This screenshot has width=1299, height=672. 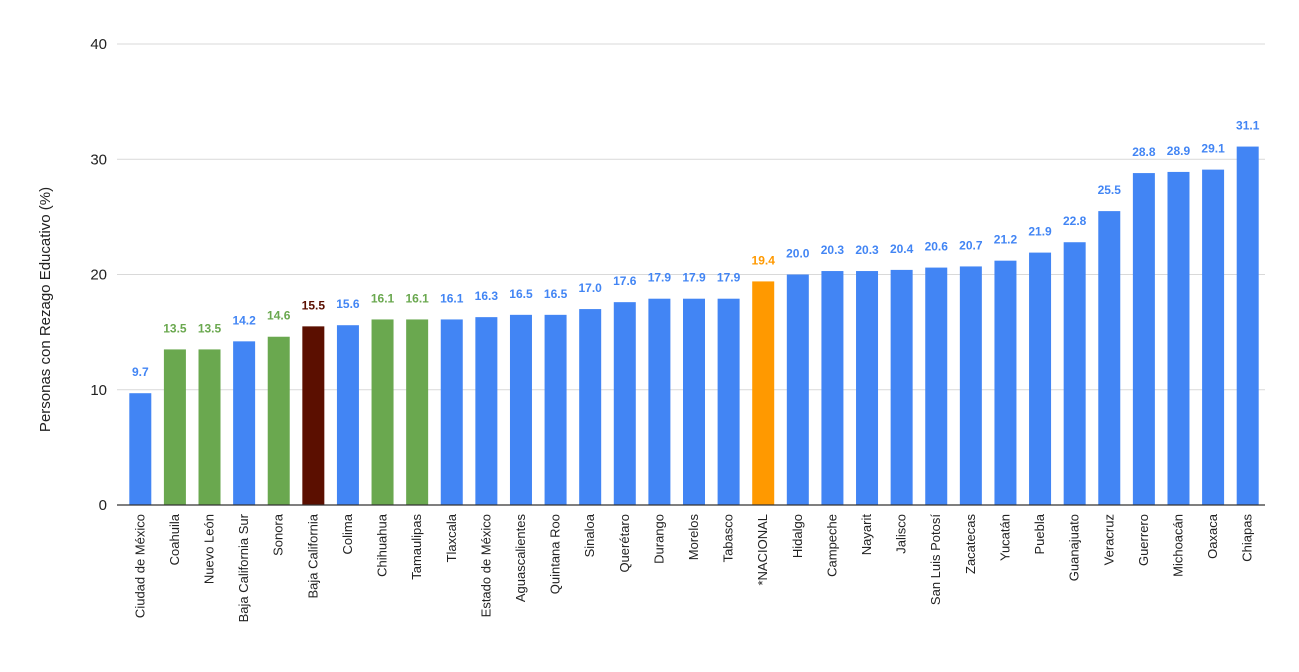 What do you see at coordinates (624, 543) in the screenshot?
I see `x-tick-label: Querétaro` at bounding box center [624, 543].